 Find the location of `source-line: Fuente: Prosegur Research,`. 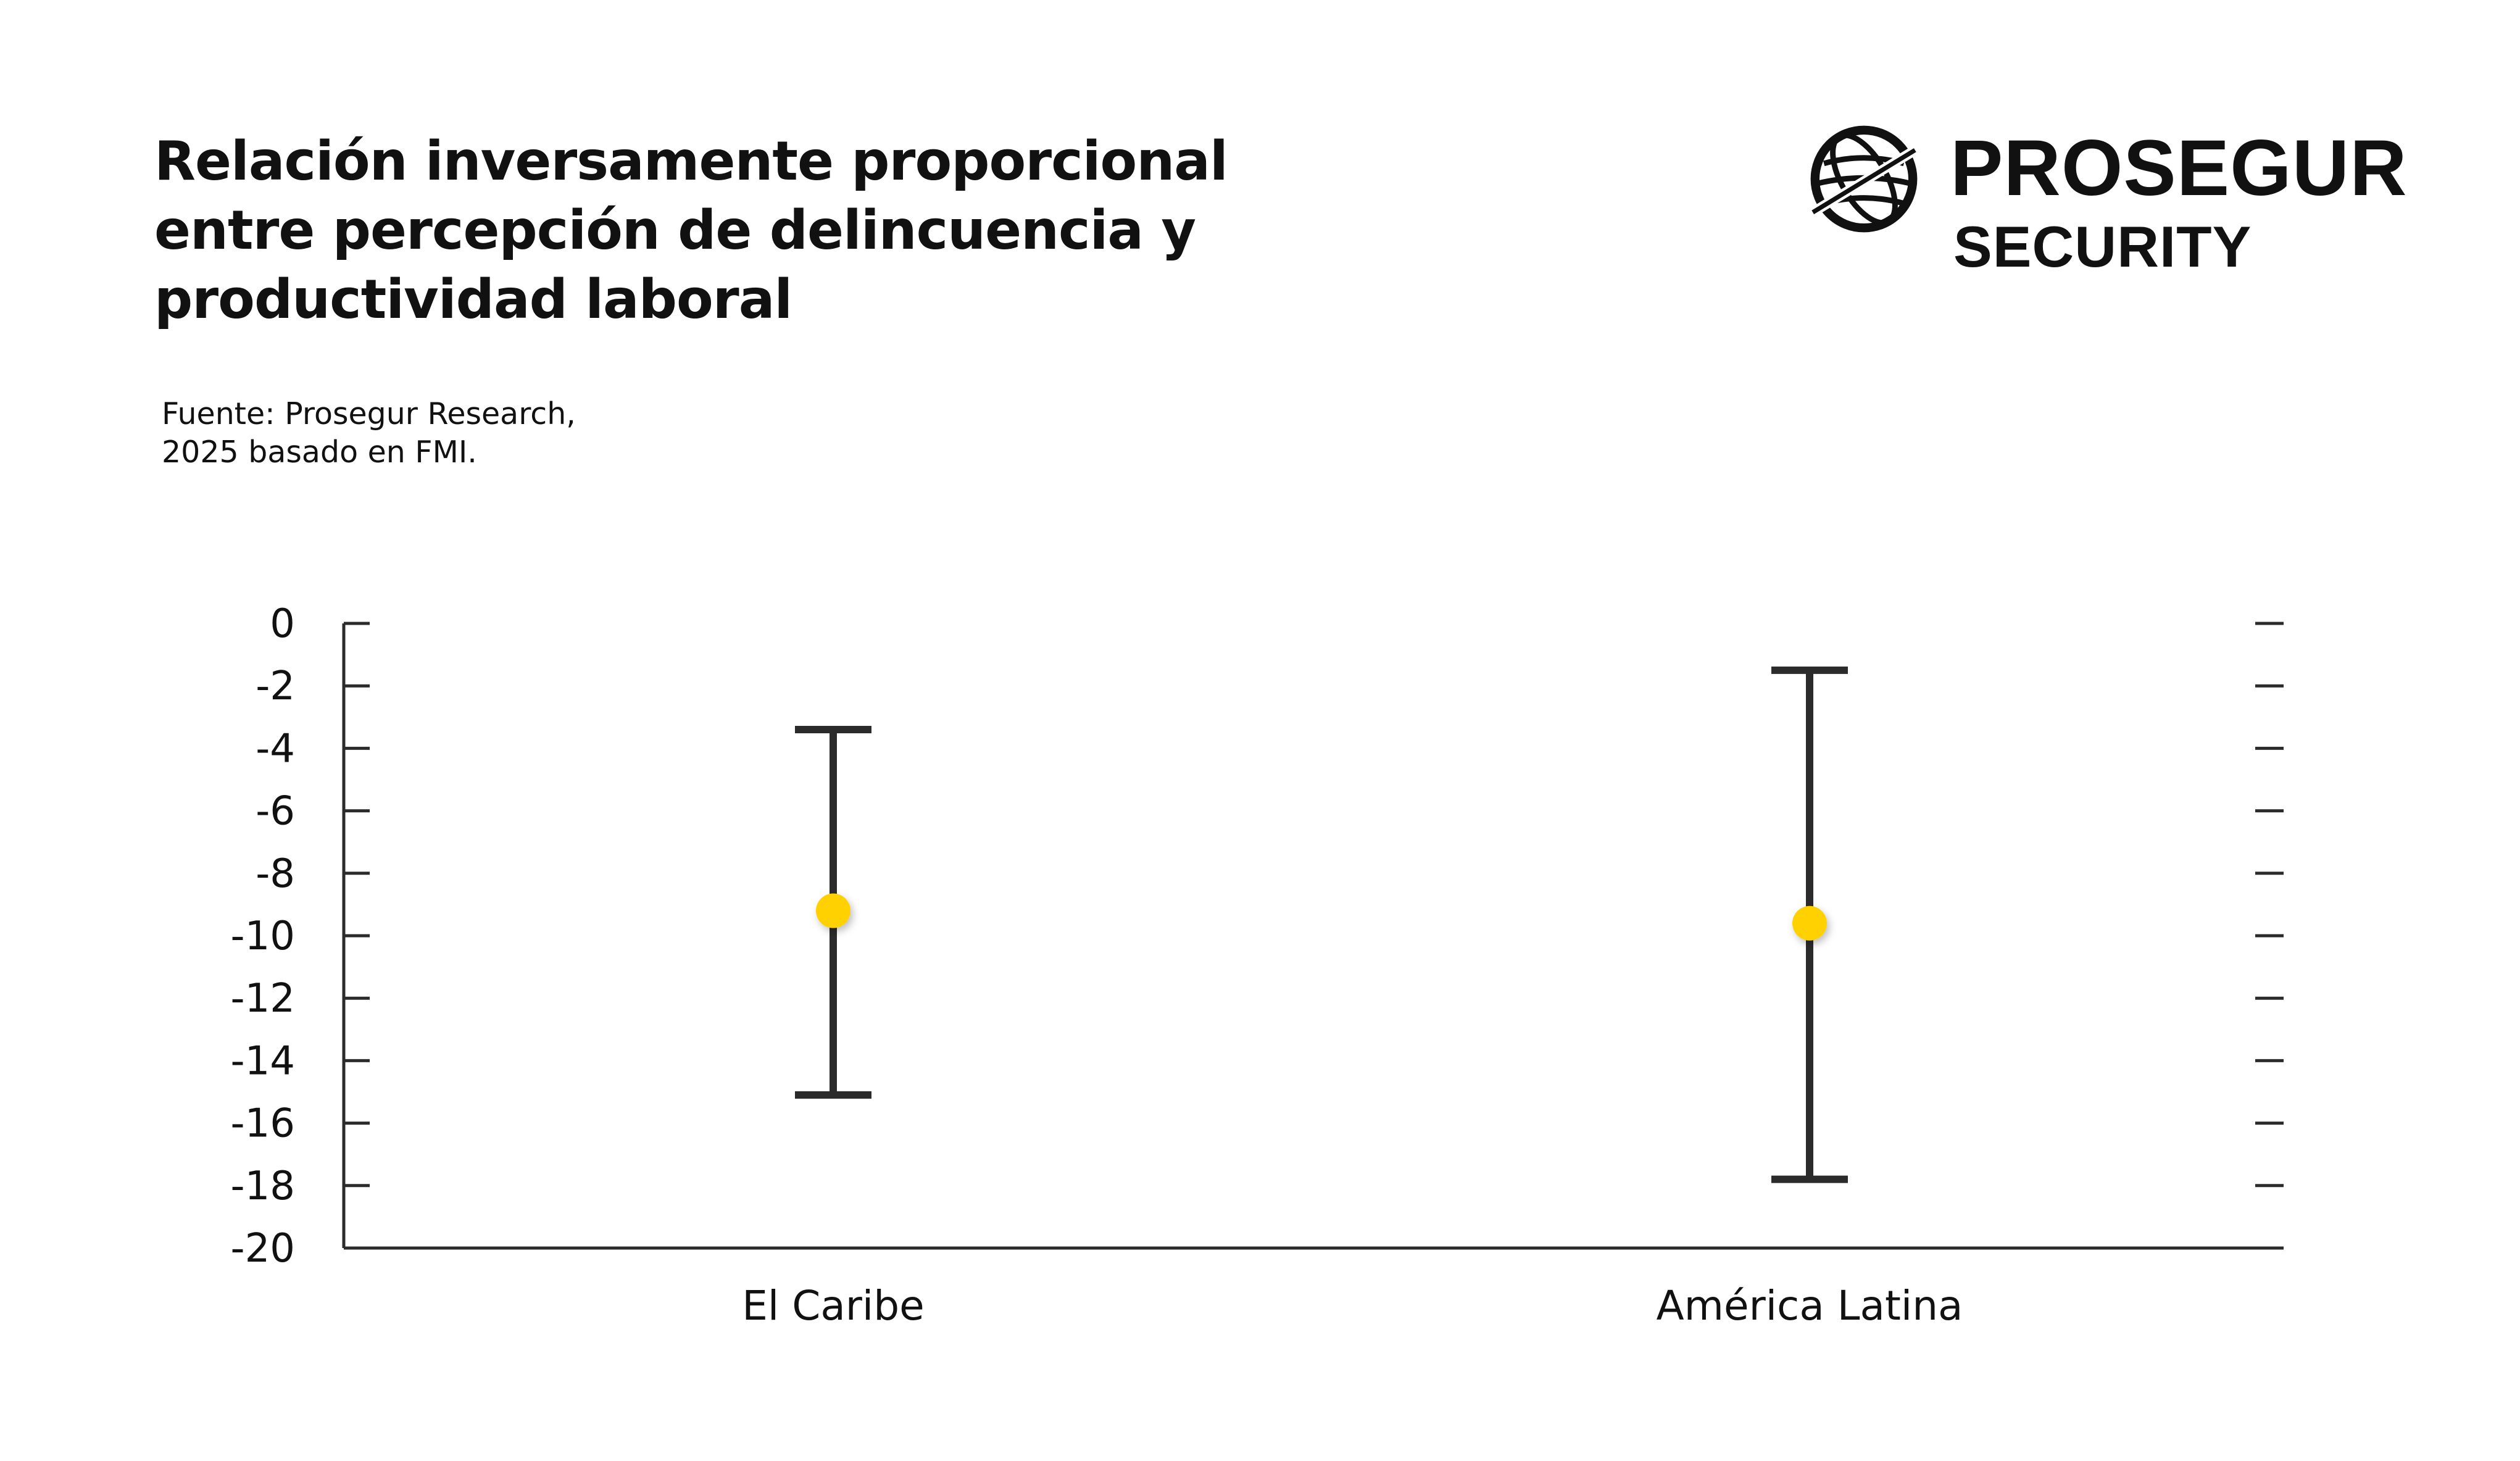

source-line: Fuente: Prosegur Research, is located at coordinates (369, 413).